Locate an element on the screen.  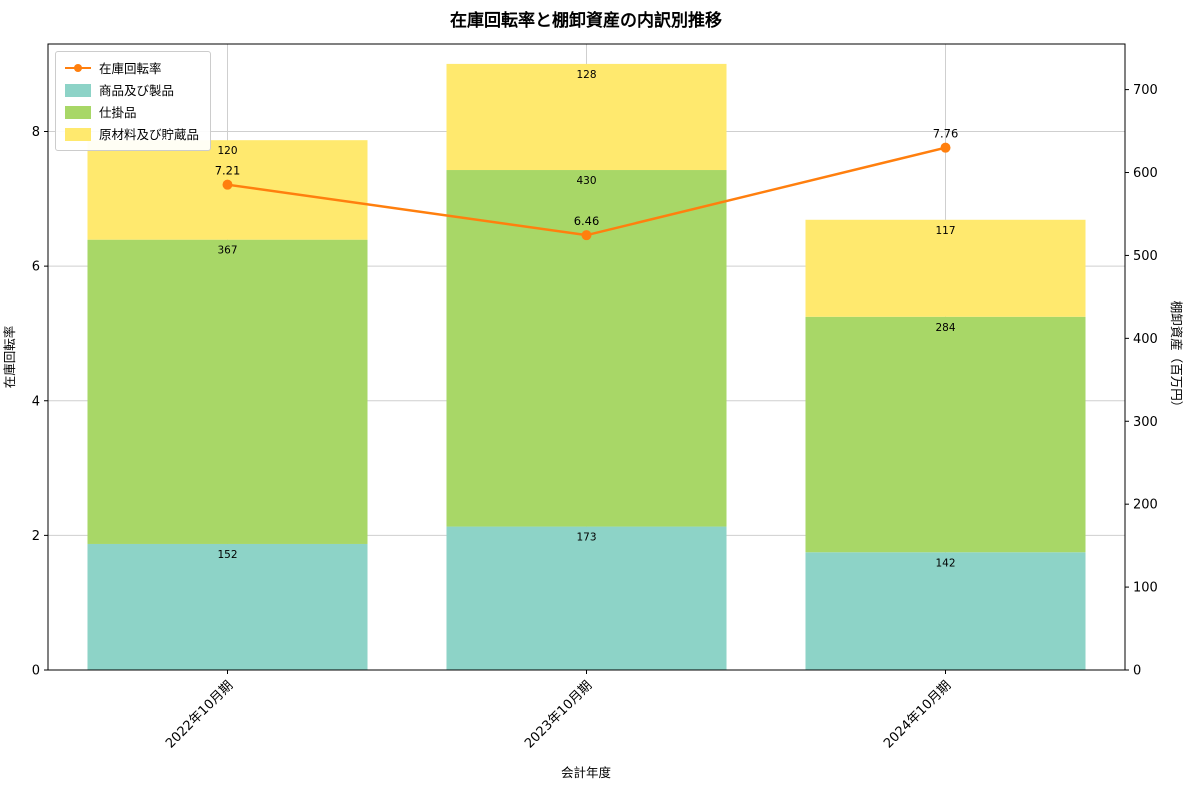
y-tick-label-left: 8 is located at coordinates (36, 132).